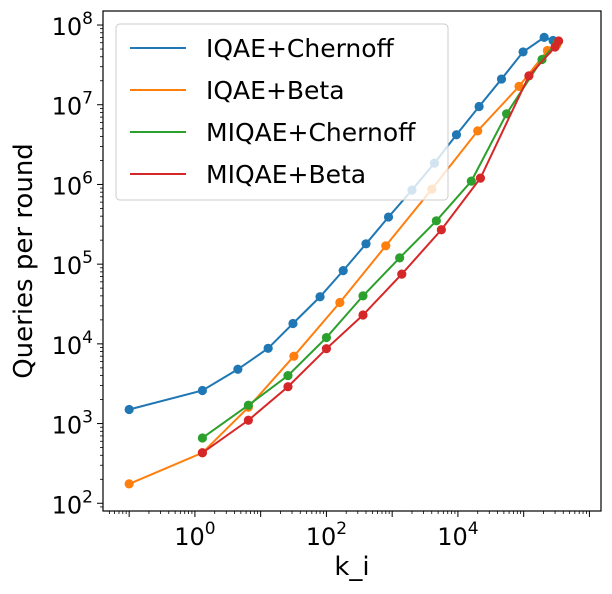 Image resolution: width=612 pixels, height=594 pixels. What do you see at coordinates (72, 503) in the screenshot?
I see `y-tick-label: 10²` at bounding box center [72, 503].